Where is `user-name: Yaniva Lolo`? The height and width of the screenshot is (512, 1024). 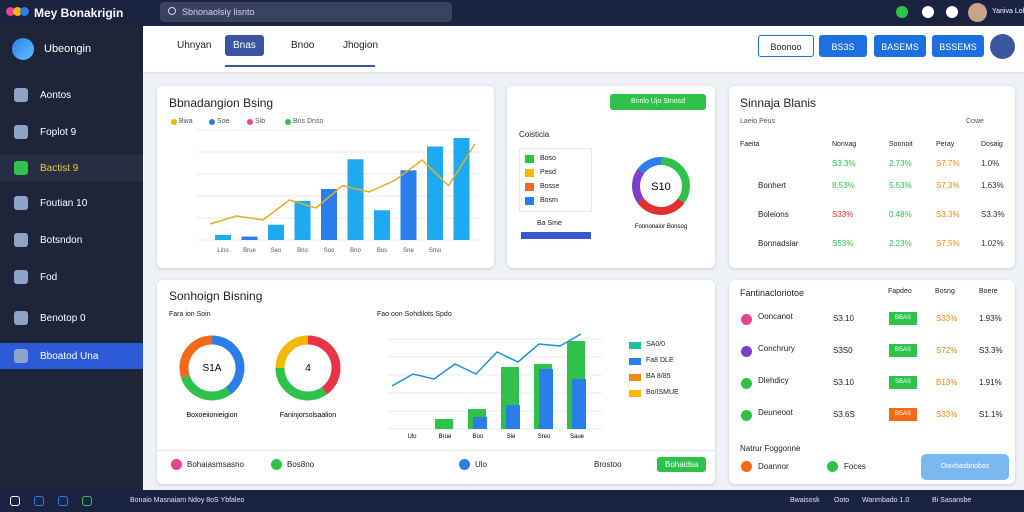 user-name: Yaniva Lolo is located at coordinates (1008, 11).